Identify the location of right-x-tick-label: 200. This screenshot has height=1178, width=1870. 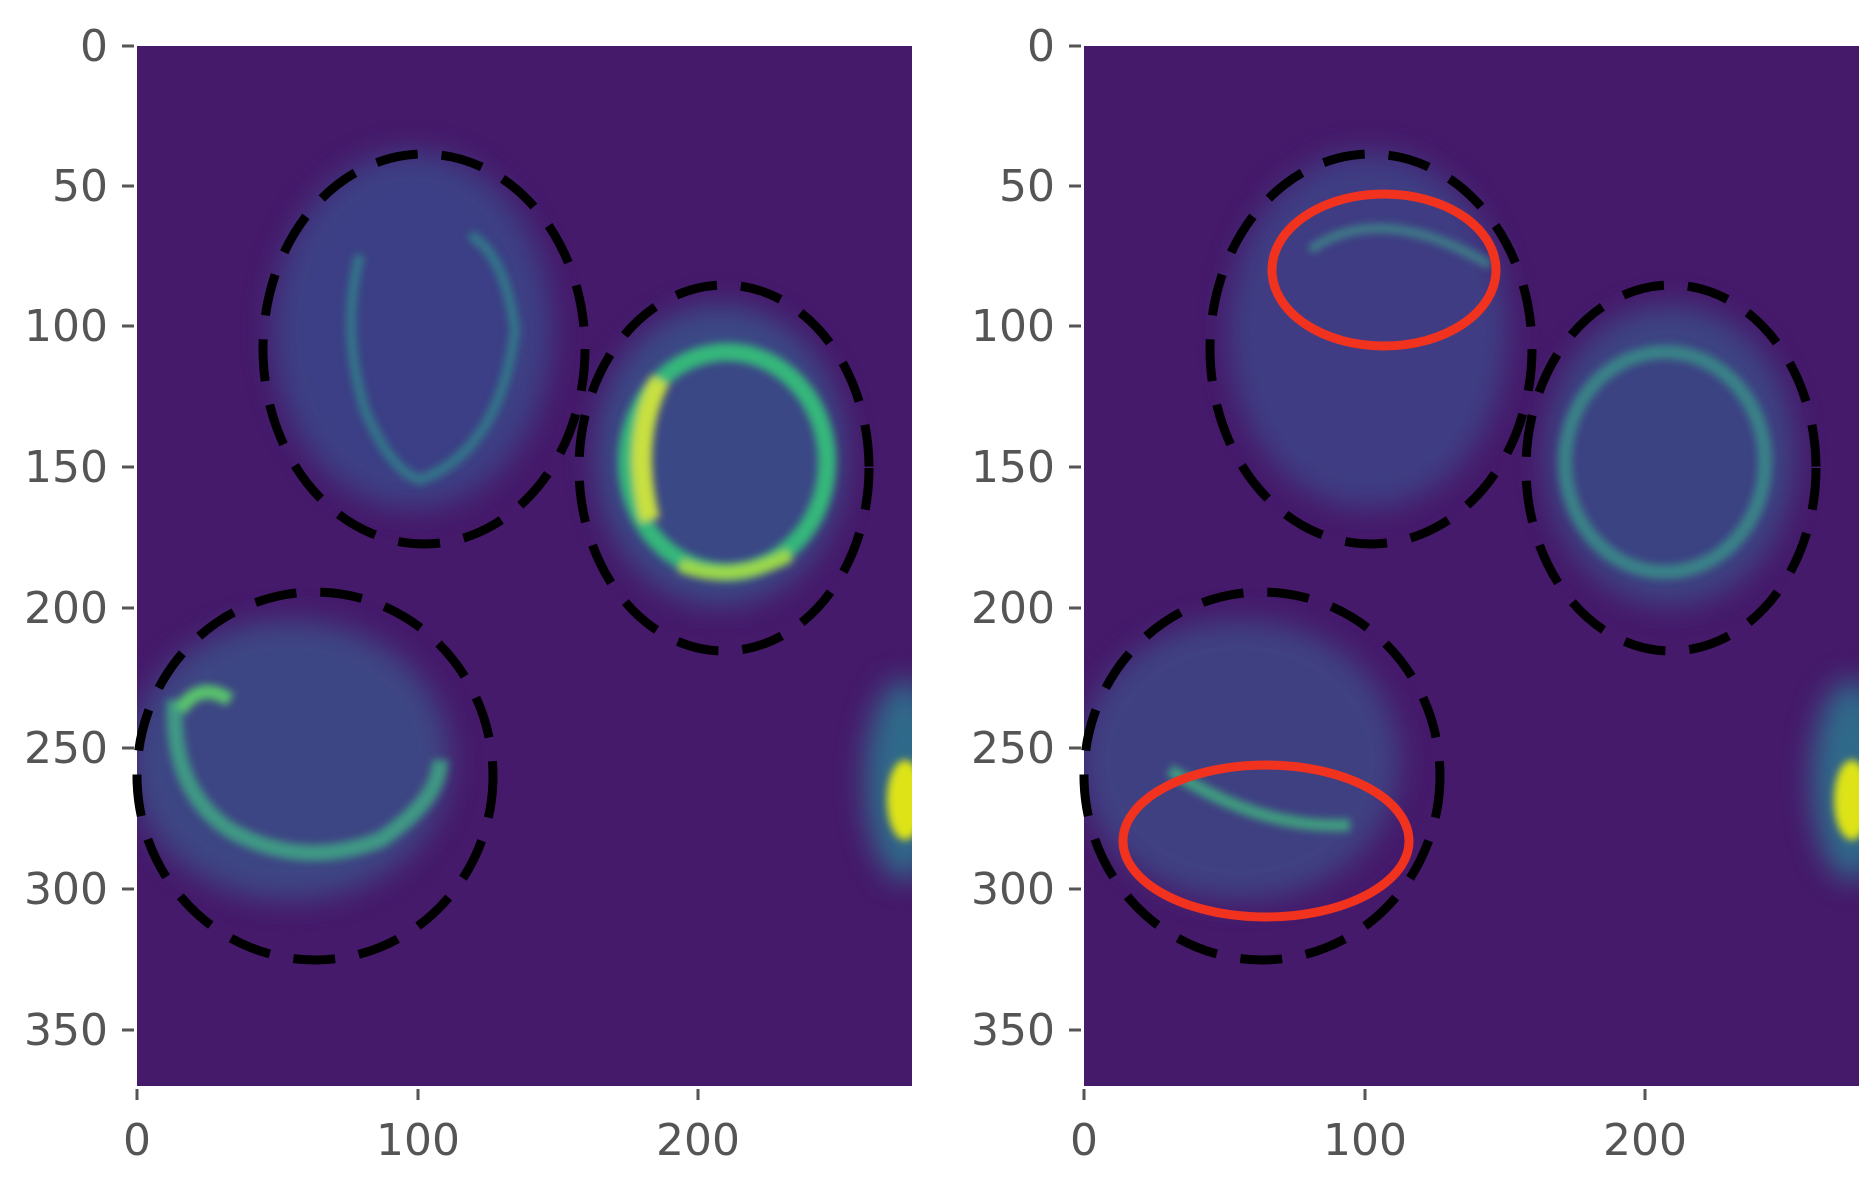
(1645, 1140).